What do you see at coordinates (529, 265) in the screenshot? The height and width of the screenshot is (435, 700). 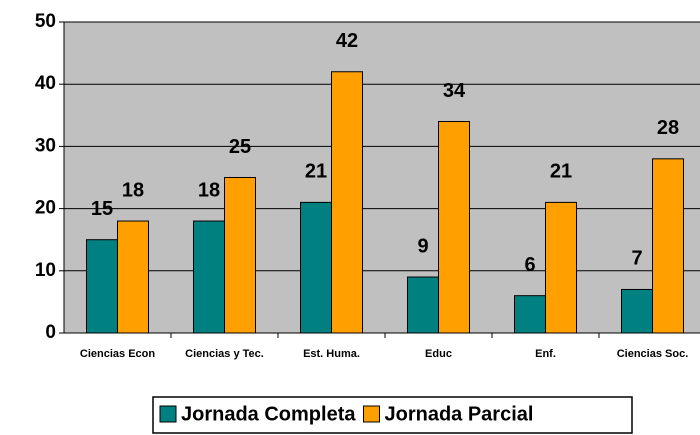 I see `data-label: 6` at bounding box center [529, 265].